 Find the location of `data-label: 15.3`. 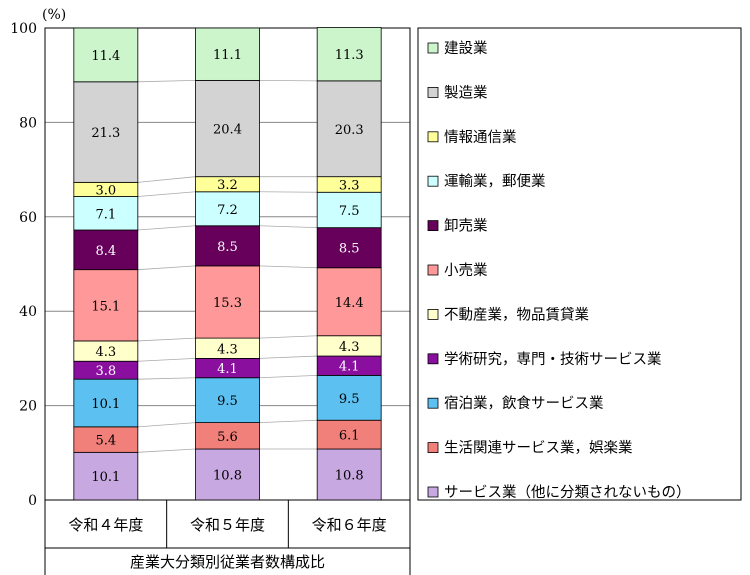

data-label: 15.3 is located at coordinates (227, 303).